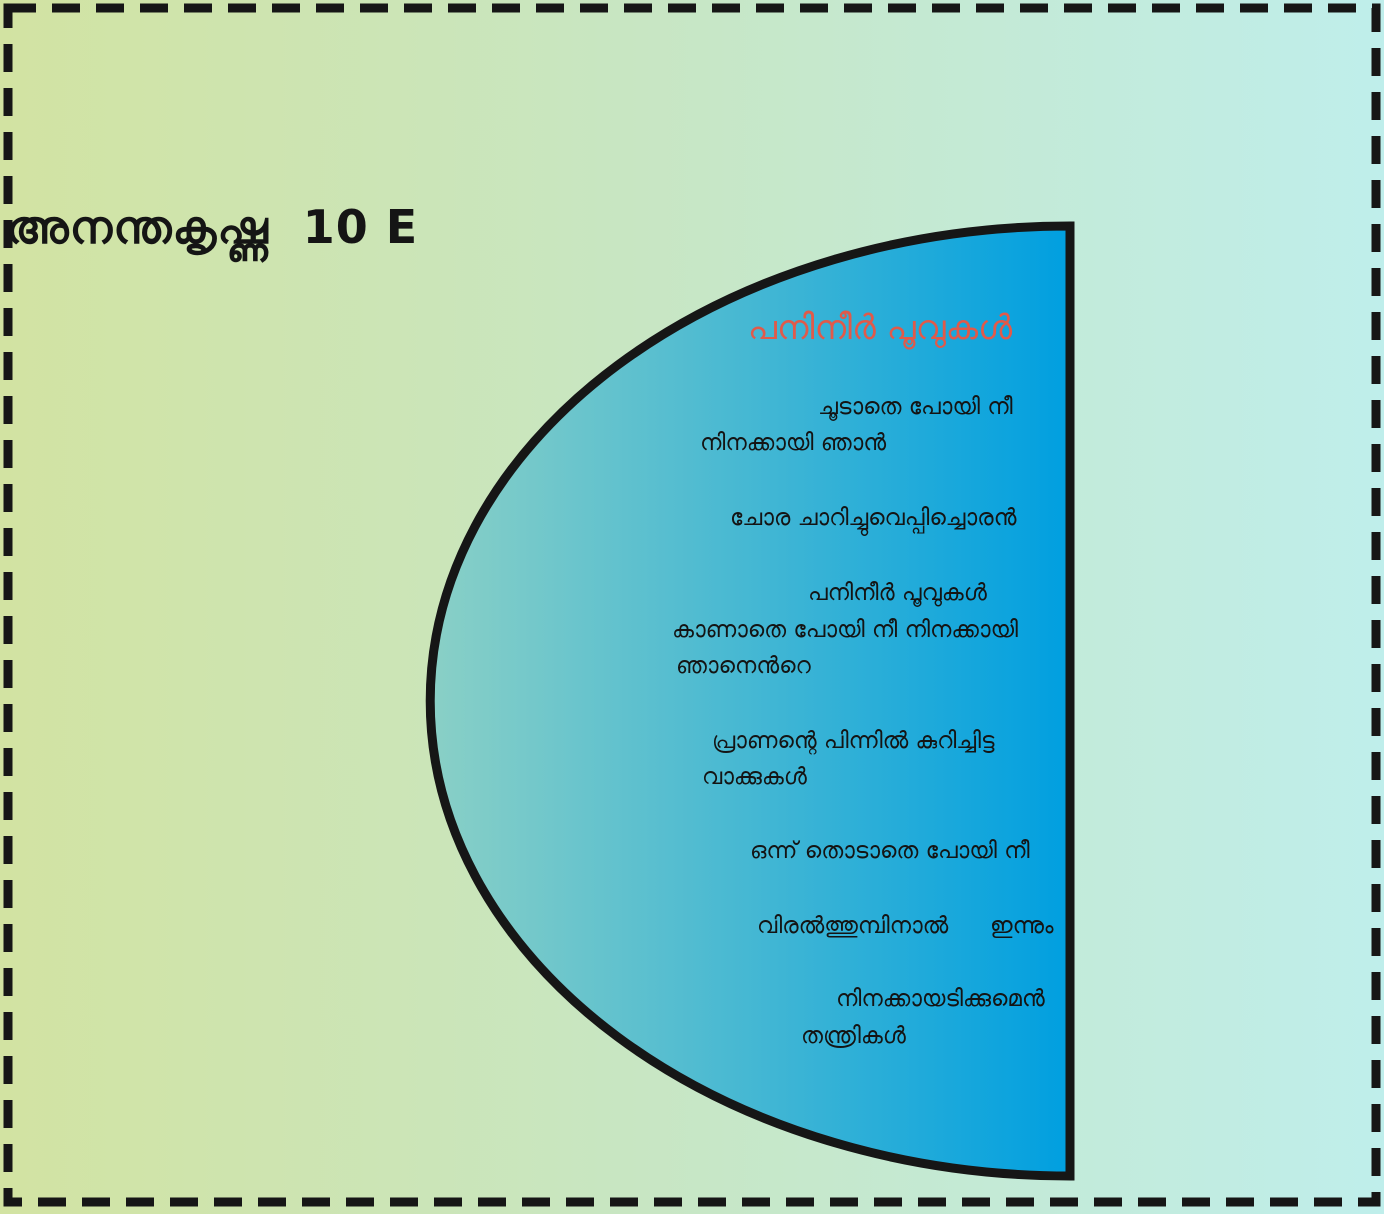 This screenshot has height=1214, width=1384. What do you see at coordinates (853, 1036) in the screenshot?
I see `poem-line: തന്ത്രികൾ` at bounding box center [853, 1036].